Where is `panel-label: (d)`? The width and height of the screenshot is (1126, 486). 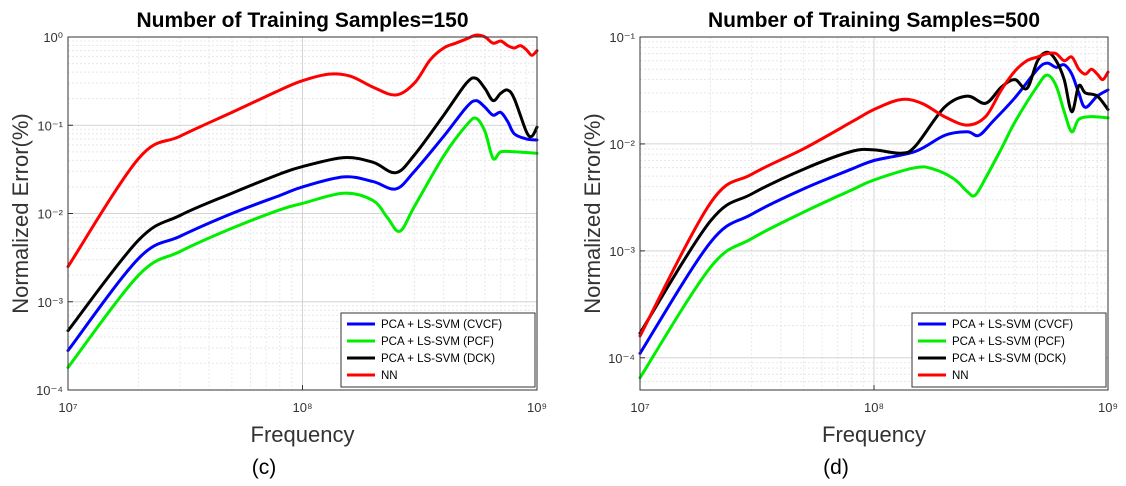 panel-label: (d) is located at coordinates (836, 467).